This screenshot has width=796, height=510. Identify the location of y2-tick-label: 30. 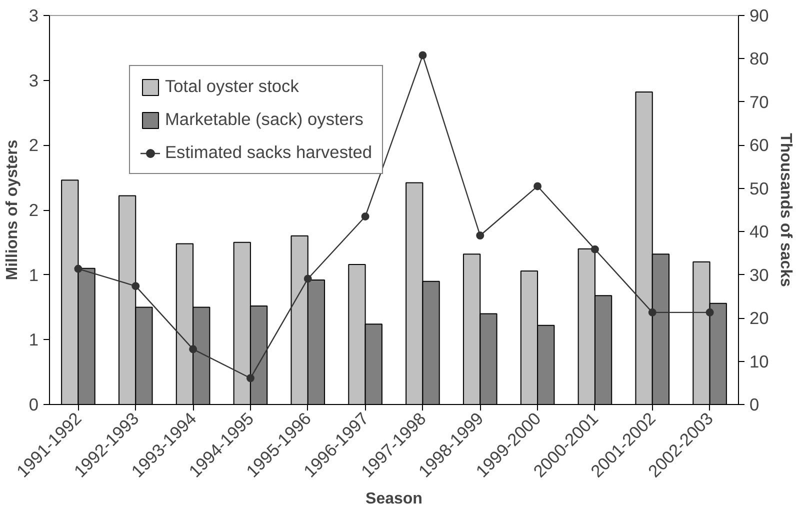
(759, 274).